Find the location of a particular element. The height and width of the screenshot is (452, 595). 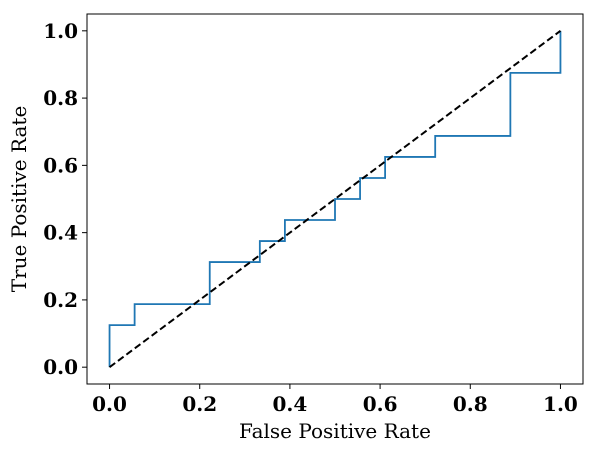

y-tick-label: 0.6 is located at coordinates (60, 165).